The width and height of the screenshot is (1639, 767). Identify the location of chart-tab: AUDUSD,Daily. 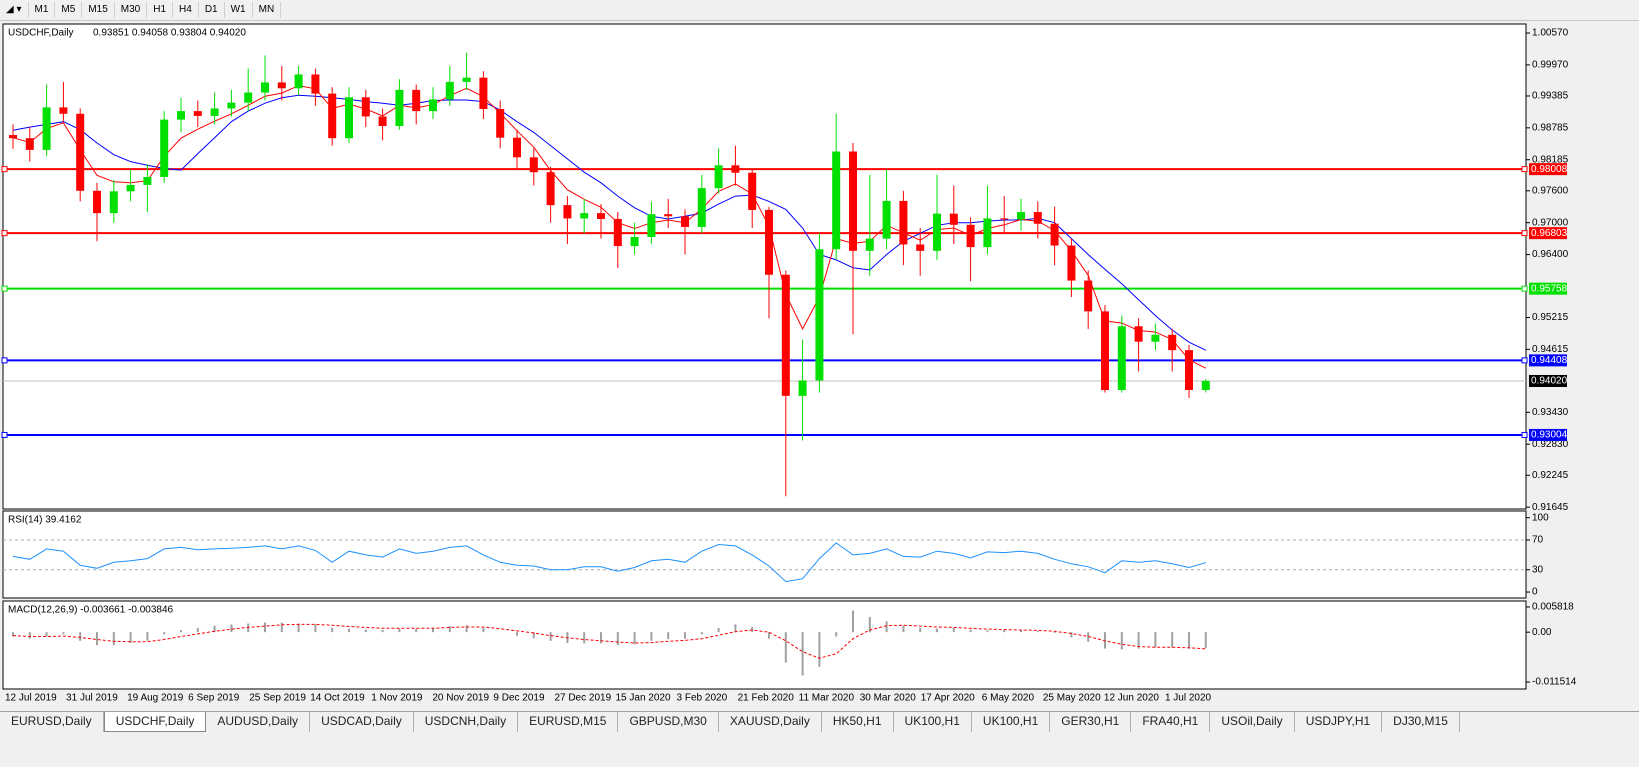
(258, 722).